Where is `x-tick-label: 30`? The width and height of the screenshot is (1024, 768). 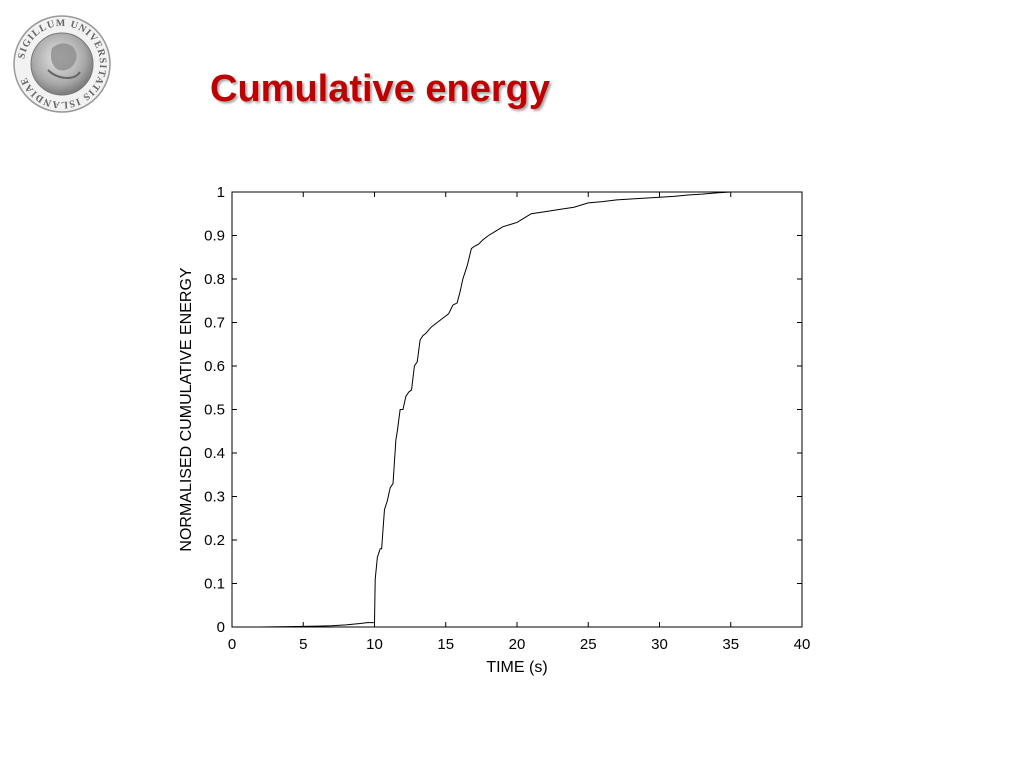
x-tick-label: 30 is located at coordinates (659, 644).